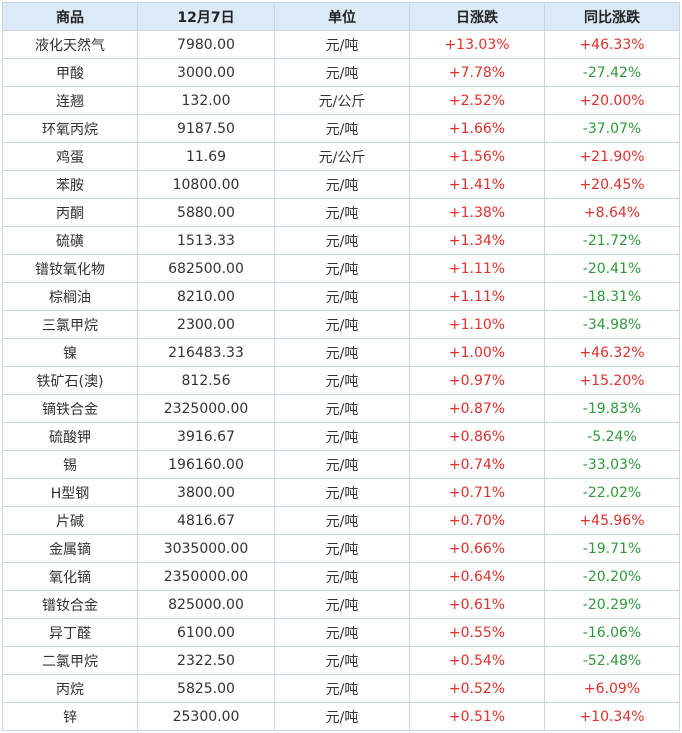 The height and width of the screenshot is (733, 682). What do you see at coordinates (612, 604) in the screenshot?
I see `yoy-change-cell: -20.29%` at bounding box center [612, 604].